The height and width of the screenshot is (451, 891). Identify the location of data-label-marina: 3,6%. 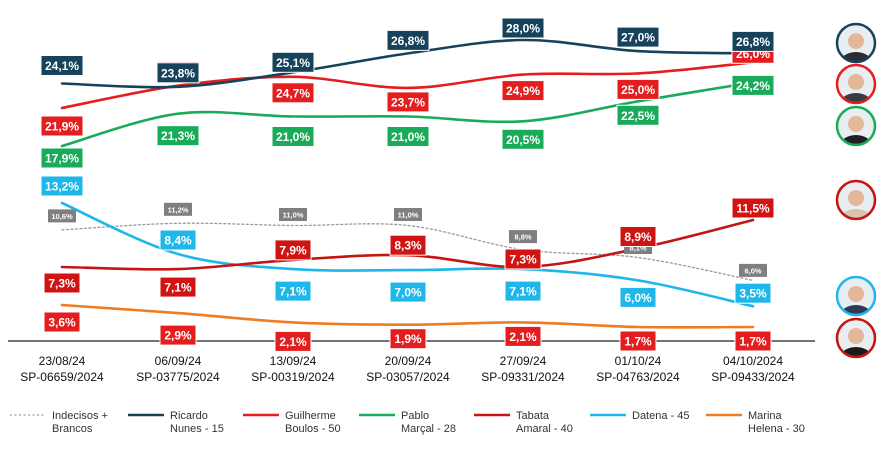
(62, 322).